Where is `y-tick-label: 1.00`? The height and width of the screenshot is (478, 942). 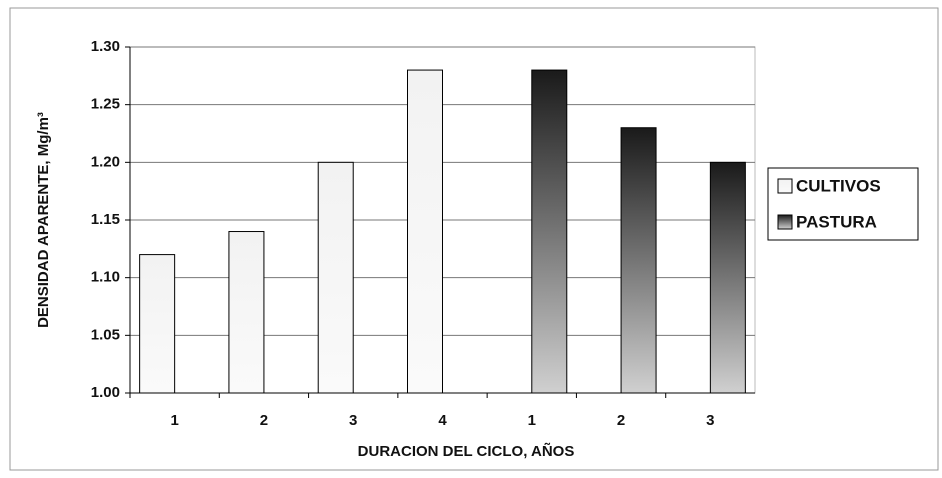
y-tick-label: 1.00 is located at coordinates (105, 392).